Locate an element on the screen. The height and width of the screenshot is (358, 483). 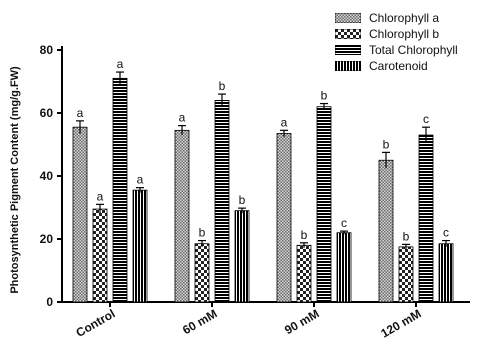
legend-item-chlorophyll-a: Chlorophyll a is located at coordinates (396, 18).